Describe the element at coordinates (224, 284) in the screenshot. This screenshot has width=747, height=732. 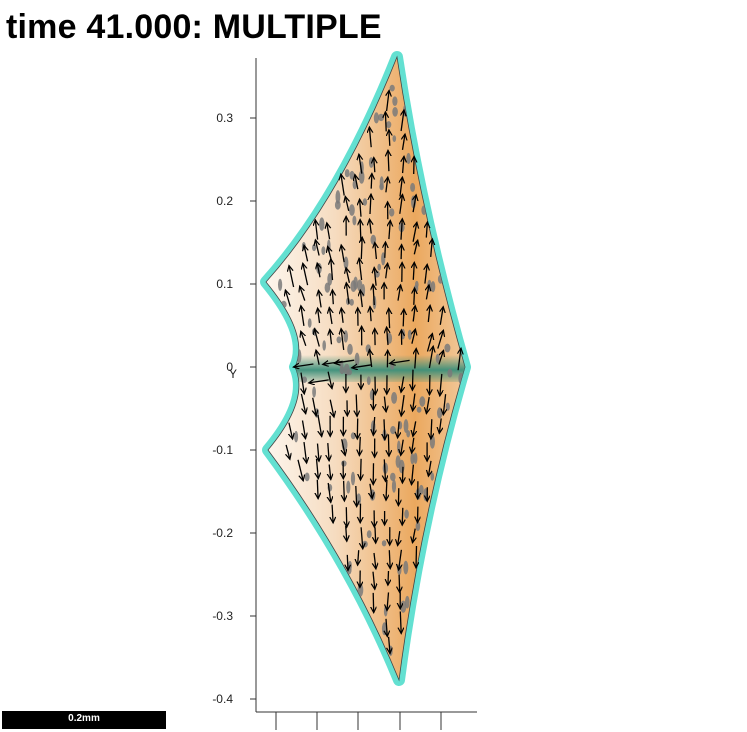
I see `y-tick-label: 0.1` at that location.